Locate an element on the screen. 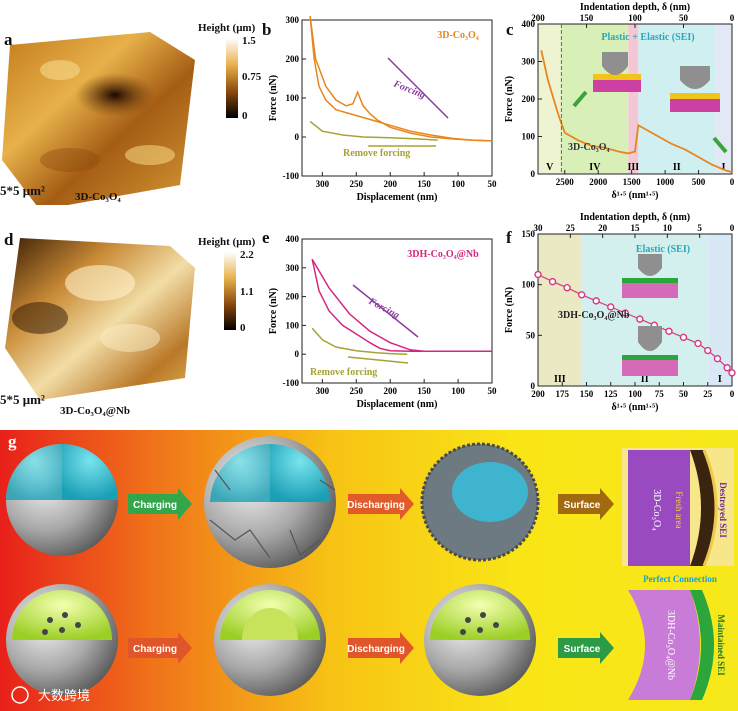 The height and width of the screenshot is (711, 738). chart-f-sample: 3DH-Co₃O₄@Nb is located at coordinates (594, 315).